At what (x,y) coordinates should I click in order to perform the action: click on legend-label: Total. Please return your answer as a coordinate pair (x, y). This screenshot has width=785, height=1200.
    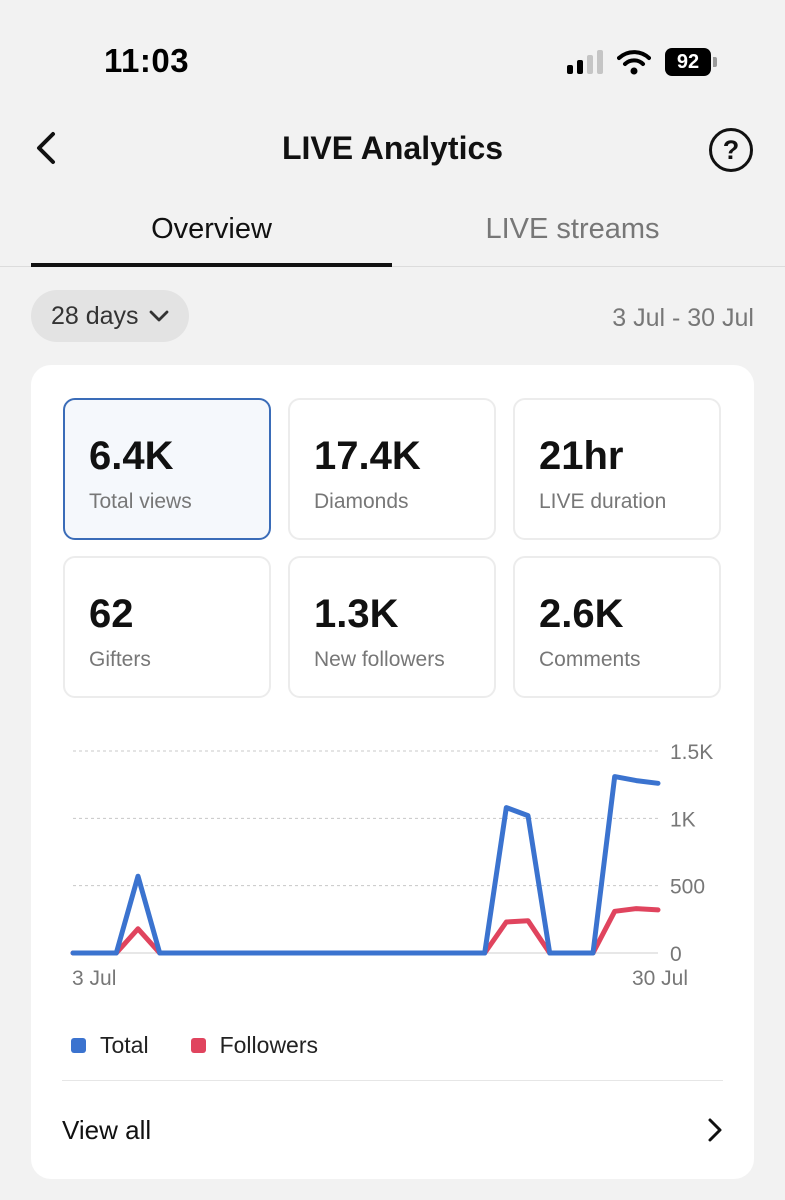
    Looking at the image, I should click on (124, 1045).